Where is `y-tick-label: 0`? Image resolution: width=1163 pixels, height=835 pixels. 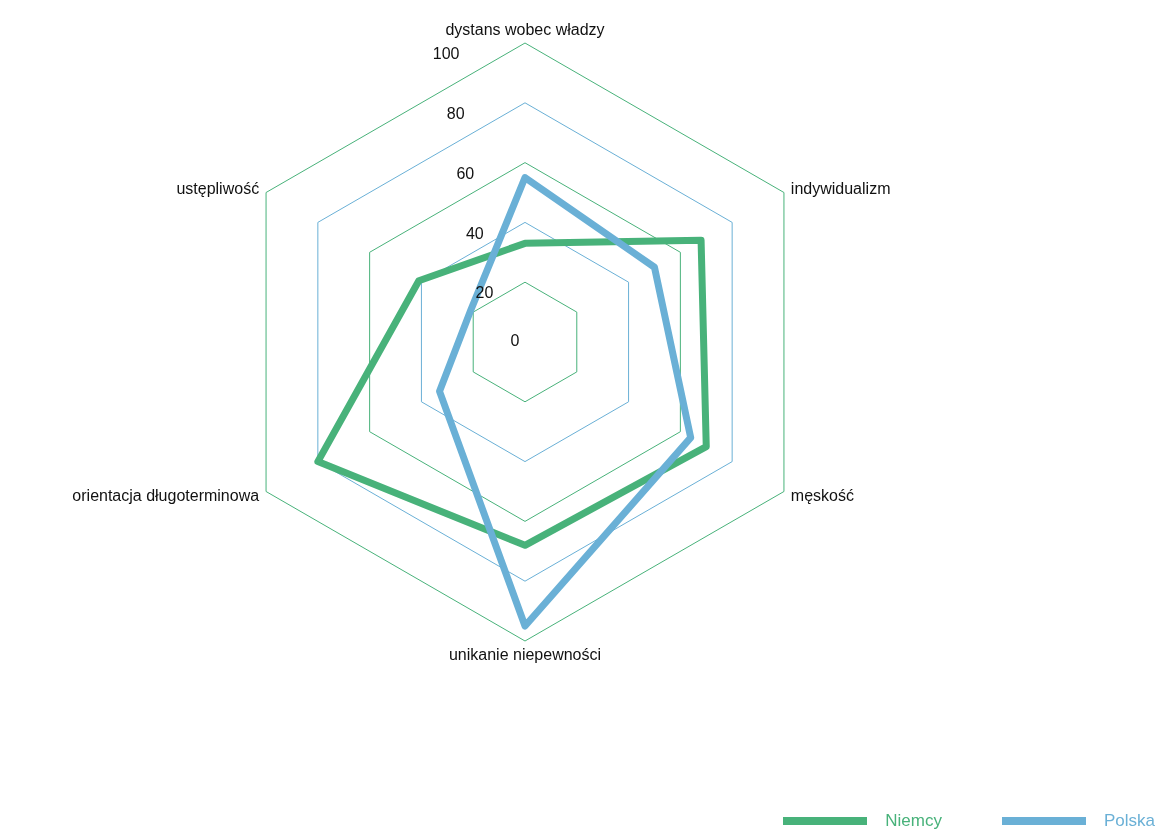
y-tick-label: 0 is located at coordinates (515, 341).